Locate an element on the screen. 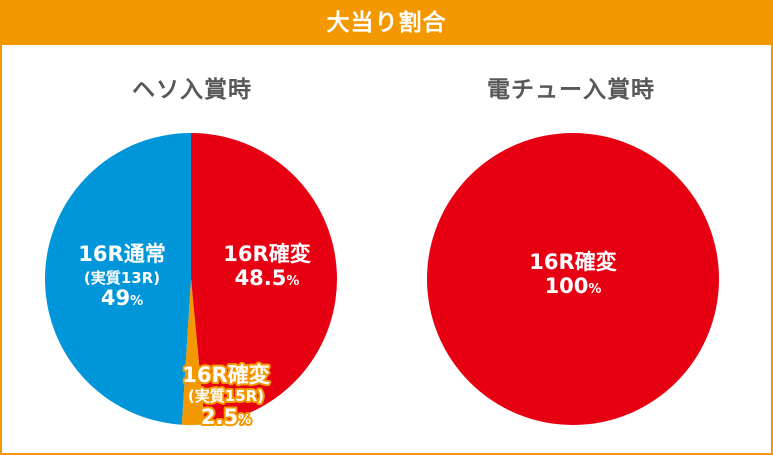 The height and width of the screenshot is (455, 773). left-red-slice-label: 16R確変 48.5% is located at coordinates (266, 266).